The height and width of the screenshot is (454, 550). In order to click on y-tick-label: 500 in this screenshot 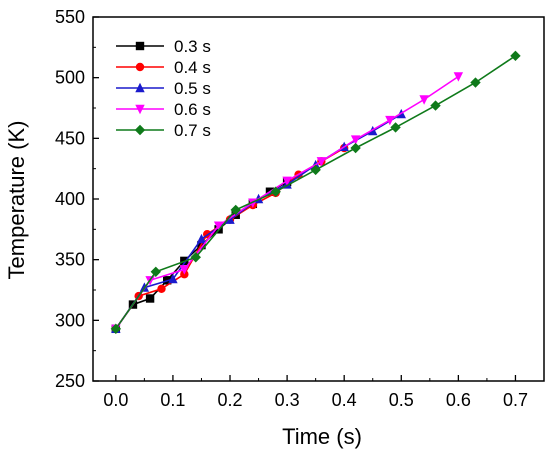, I will do `click(70, 78)`.